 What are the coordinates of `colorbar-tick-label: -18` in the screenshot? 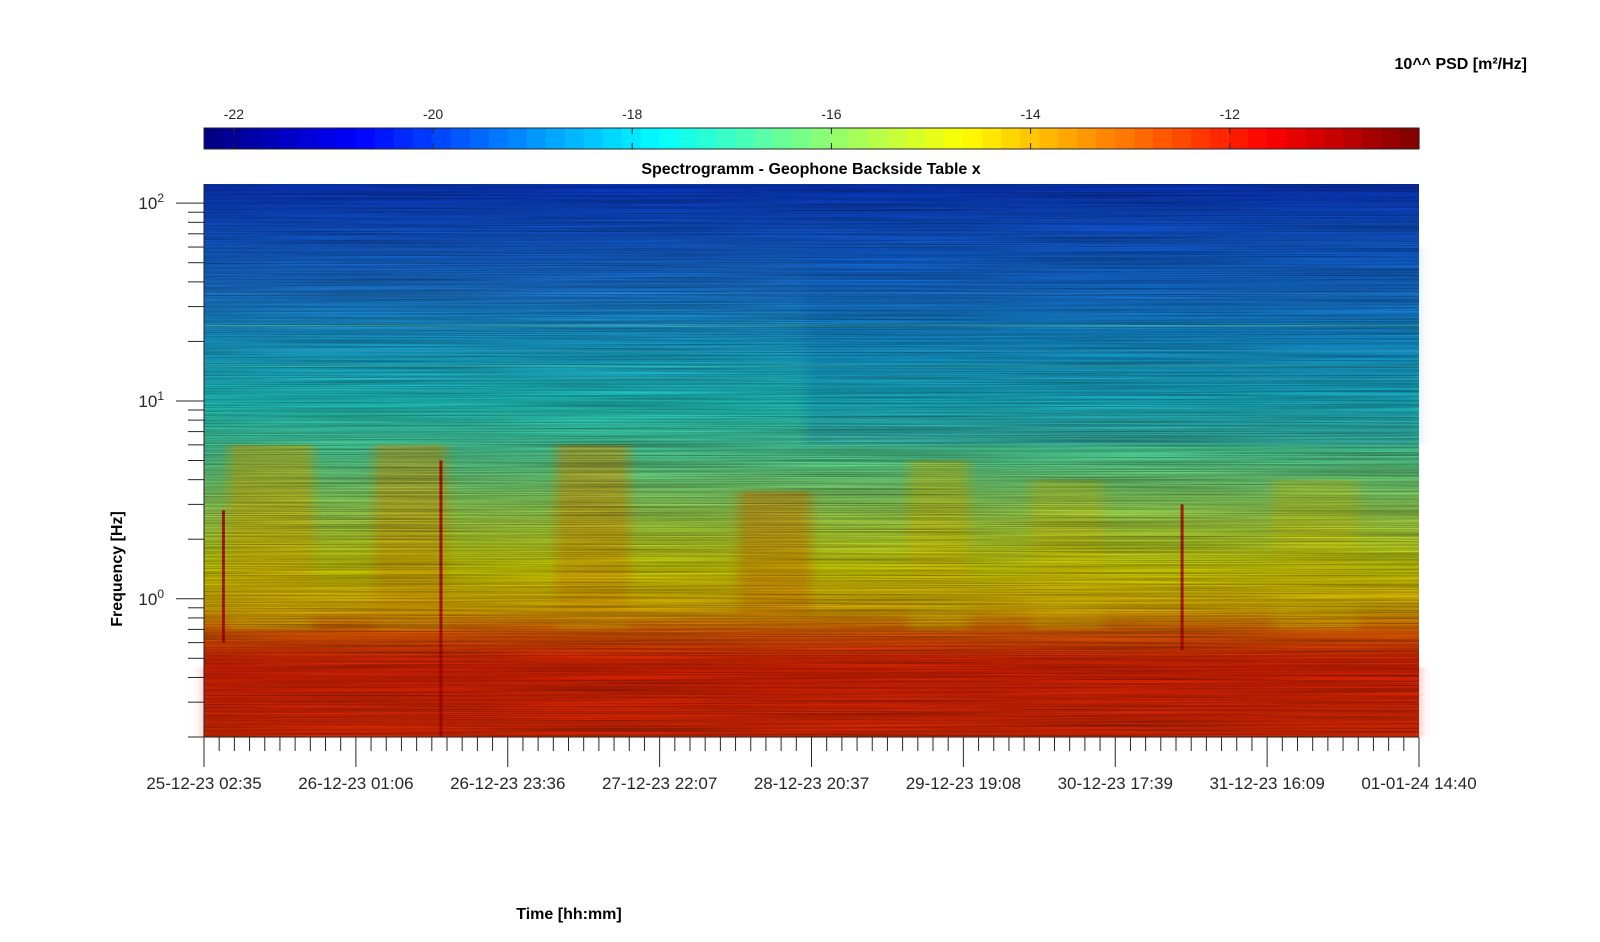 It's located at (632, 114).